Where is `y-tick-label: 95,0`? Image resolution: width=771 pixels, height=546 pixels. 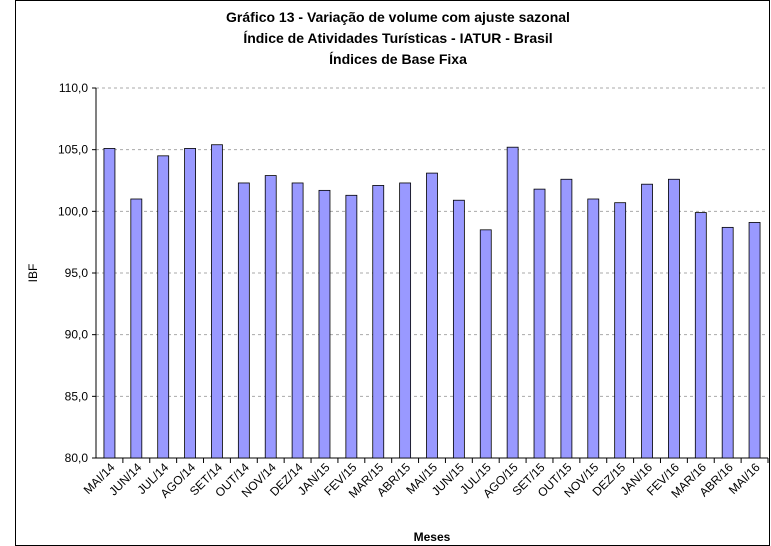
y-tick-label: 95,0 is located at coordinates (77, 273).